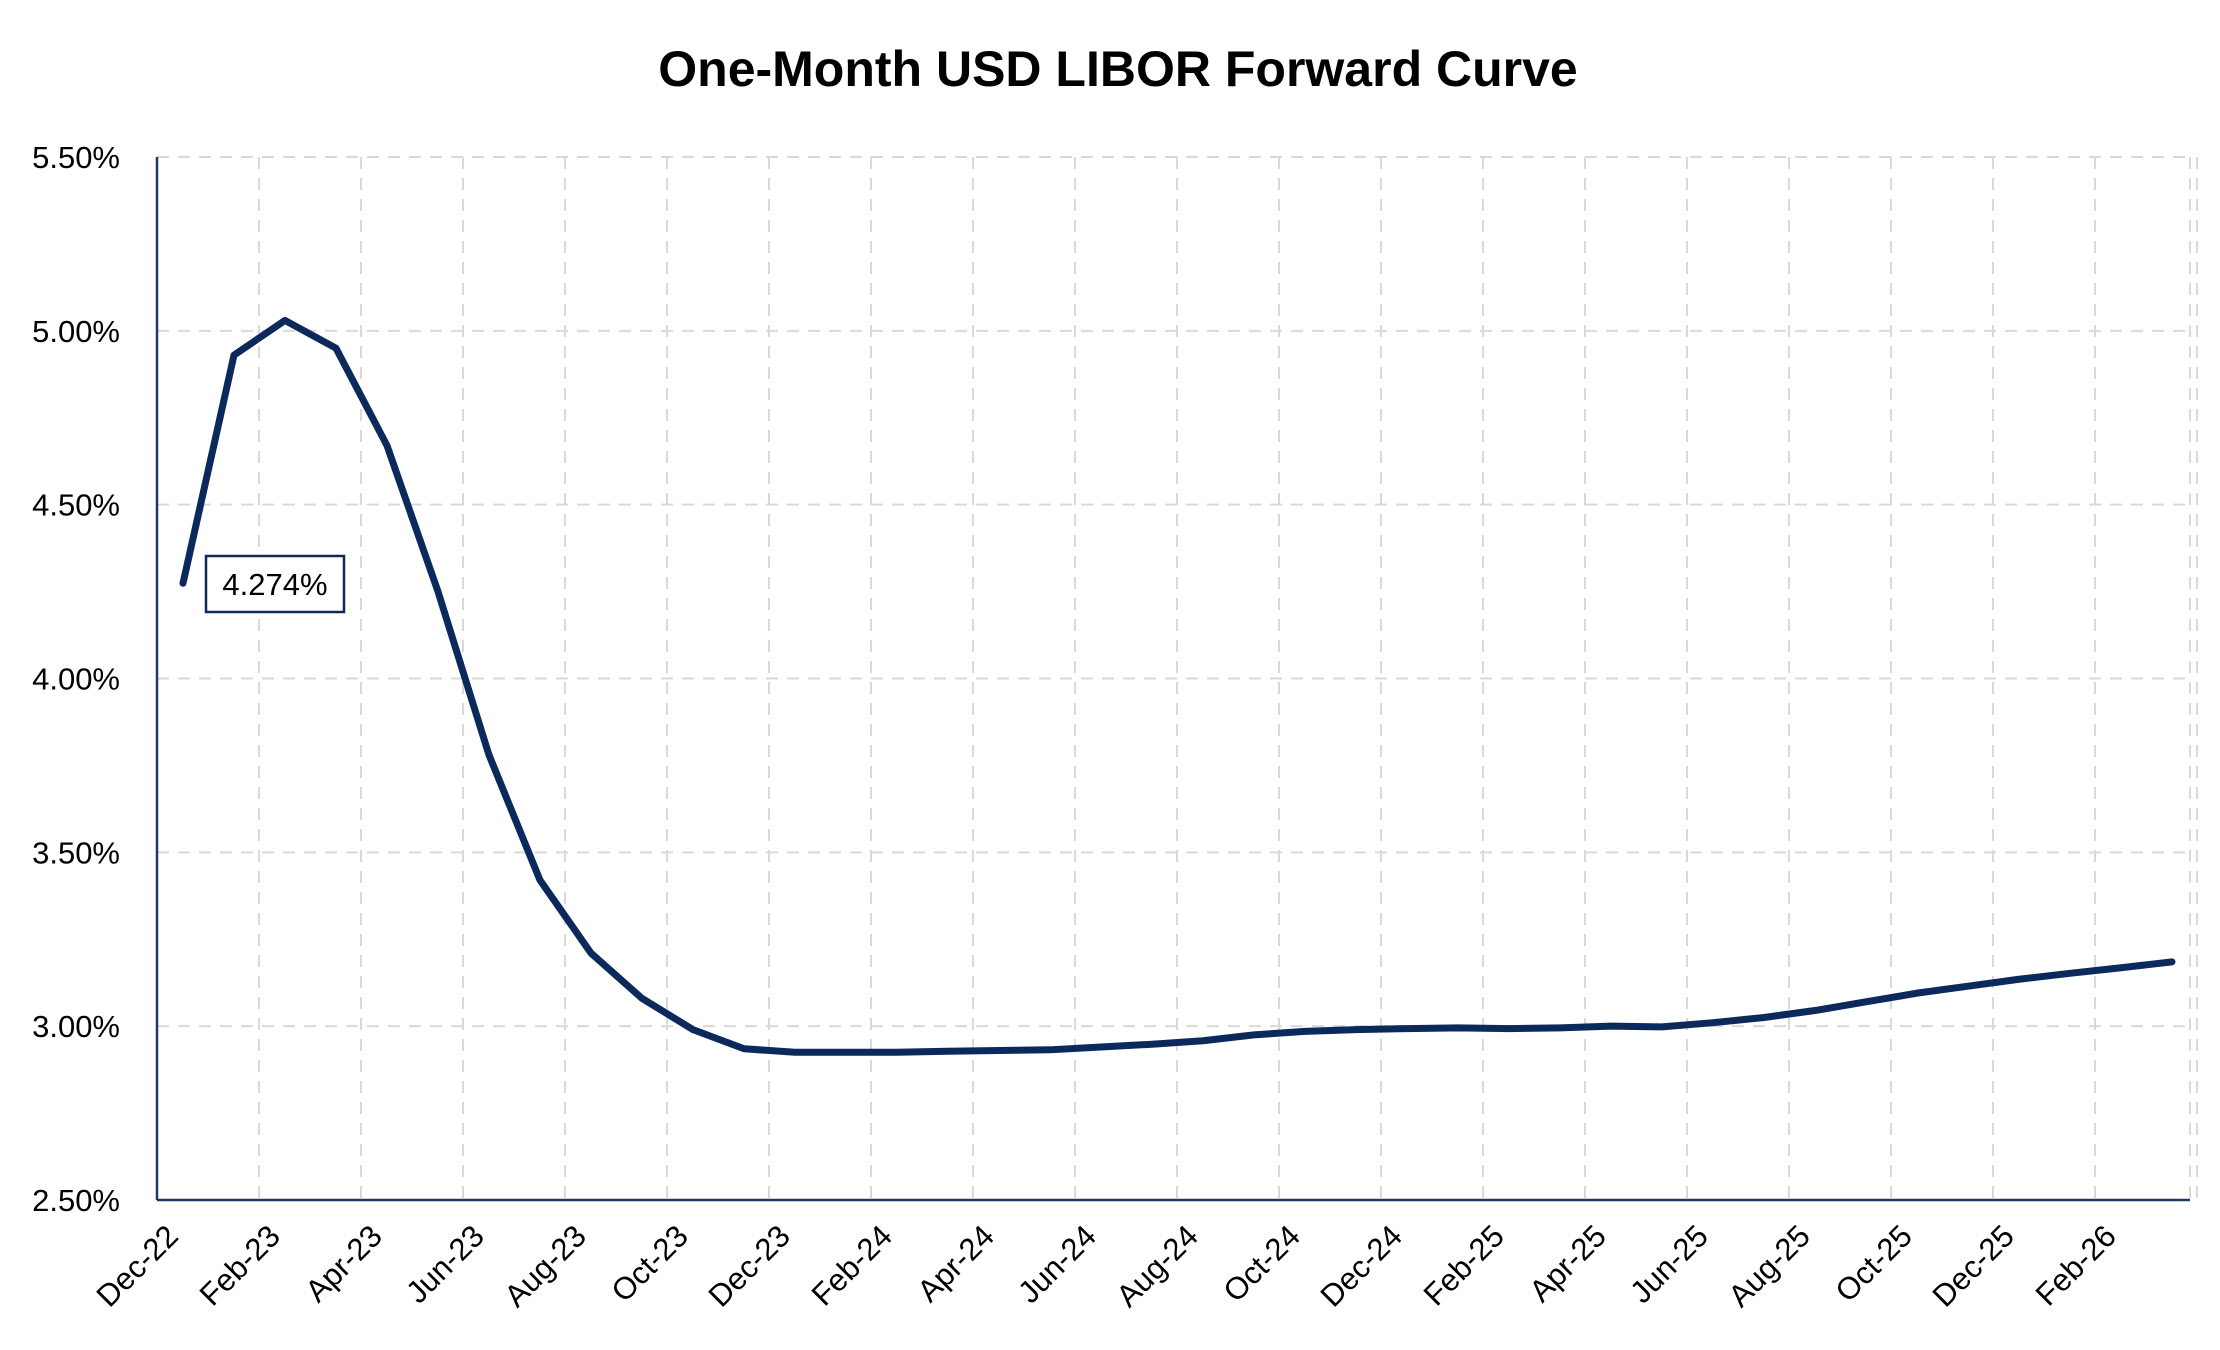 The image size is (2220, 1350). I want to click on data-label-box, so click(275, 584).